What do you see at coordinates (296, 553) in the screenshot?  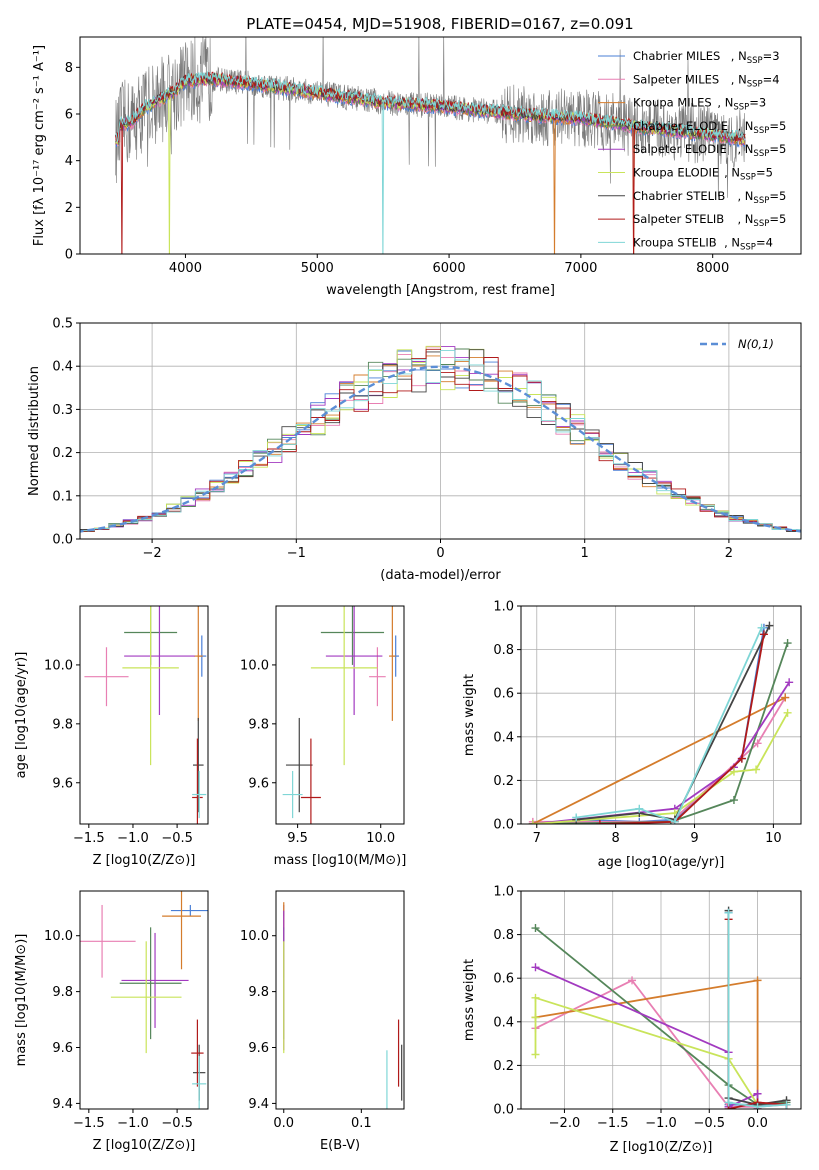 I see `x-tick-label: −1` at bounding box center [296, 553].